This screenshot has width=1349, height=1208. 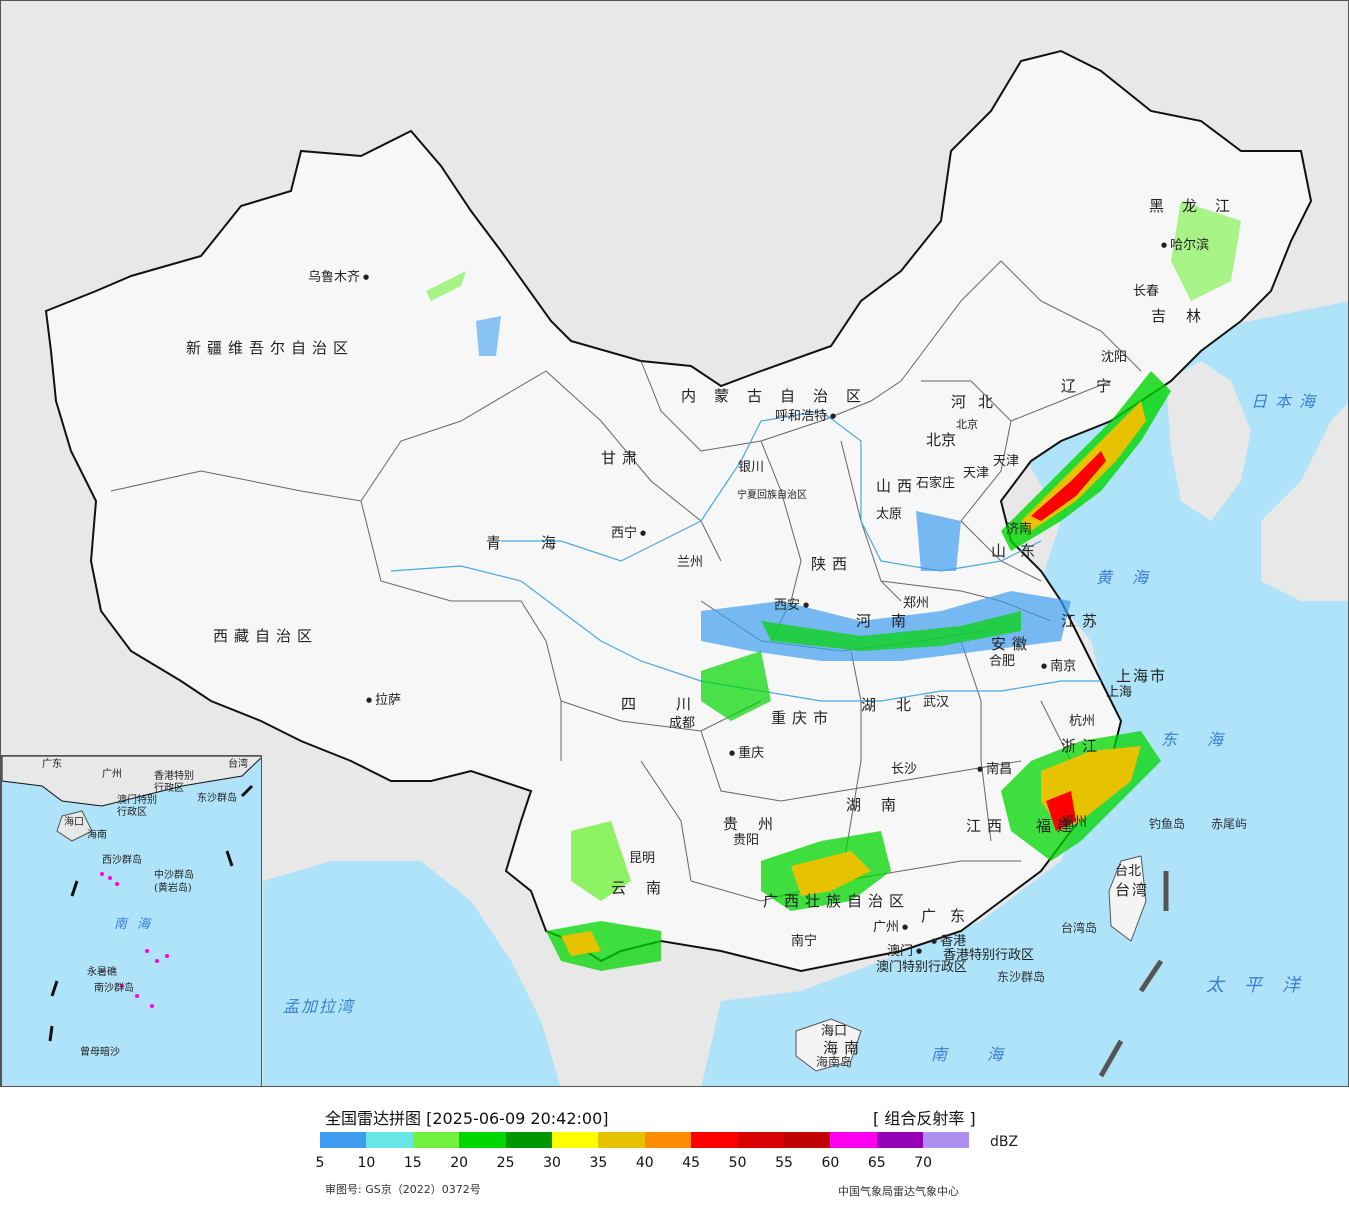 What do you see at coordinates (383, 700) in the screenshot?
I see `city-lhasa: 拉萨` at bounding box center [383, 700].